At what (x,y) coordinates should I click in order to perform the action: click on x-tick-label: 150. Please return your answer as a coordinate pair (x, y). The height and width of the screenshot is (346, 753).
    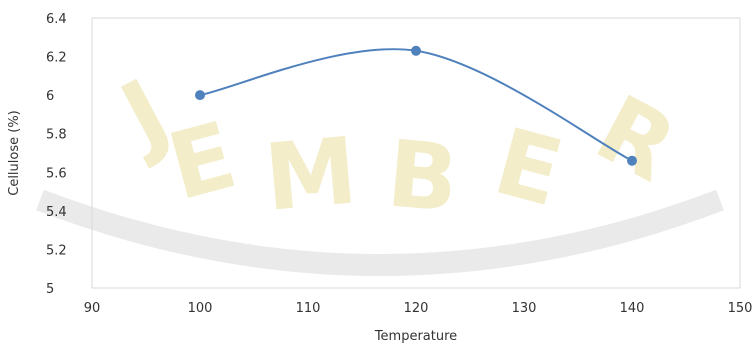
    Looking at the image, I should click on (740, 308).